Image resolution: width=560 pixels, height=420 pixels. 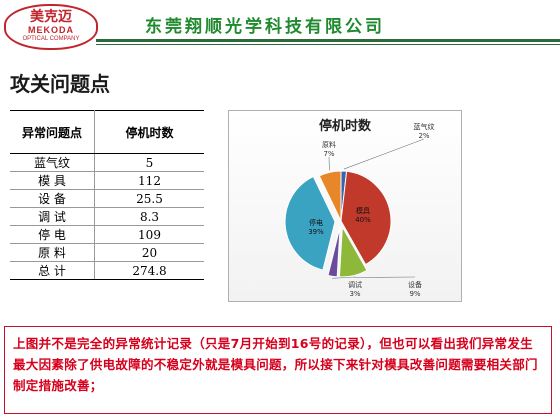 What do you see at coordinates (316, 222) in the screenshot?
I see `slice-name-label: 停电` at bounding box center [316, 222].